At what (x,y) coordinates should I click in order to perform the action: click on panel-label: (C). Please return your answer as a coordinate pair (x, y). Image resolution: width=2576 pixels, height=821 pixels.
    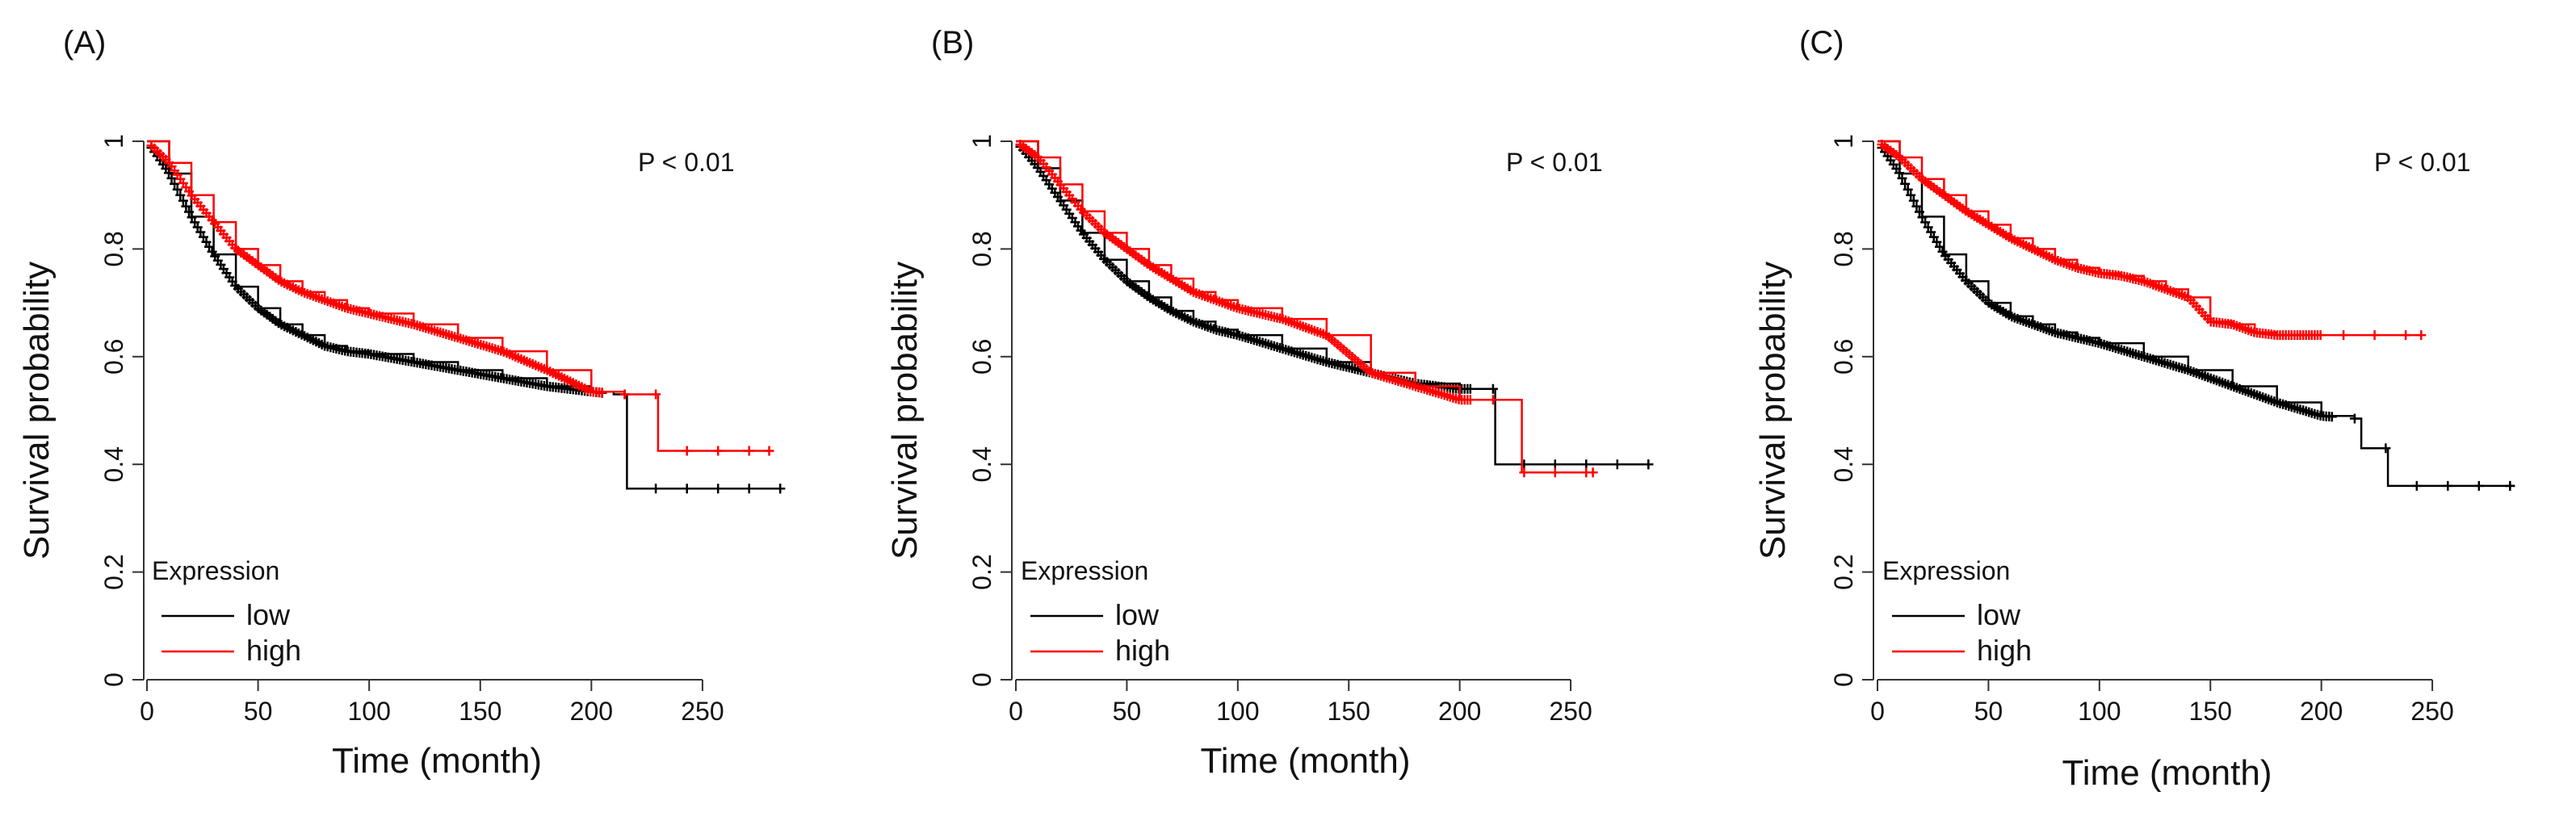
    Looking at the image, I should click on (1821, 43).